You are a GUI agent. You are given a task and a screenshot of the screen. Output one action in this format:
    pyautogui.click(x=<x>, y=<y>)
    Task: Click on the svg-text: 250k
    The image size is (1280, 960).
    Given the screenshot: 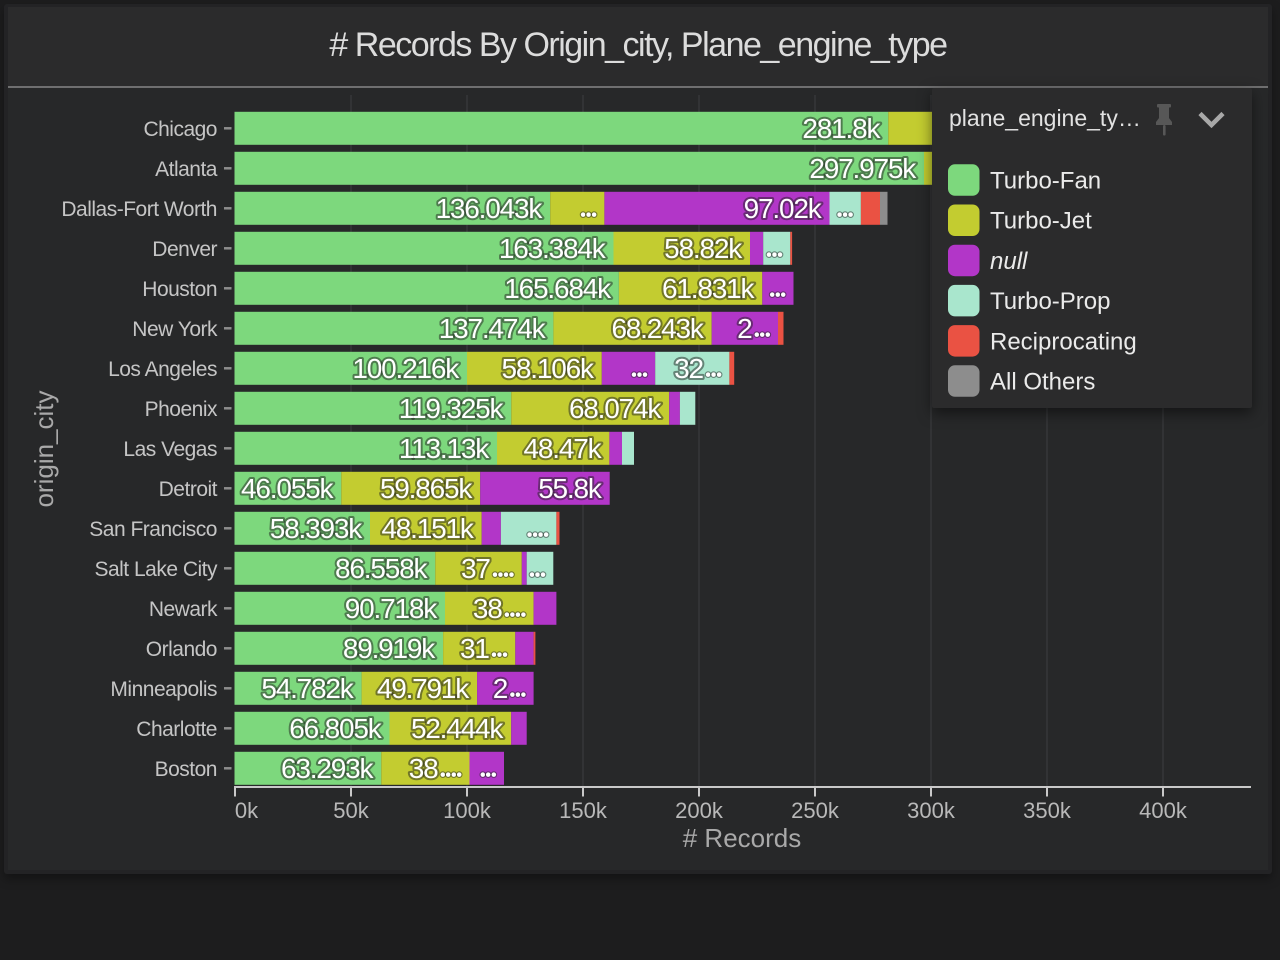 What is the action you would take?
    pyautogui.click(x=815, y=810)
    